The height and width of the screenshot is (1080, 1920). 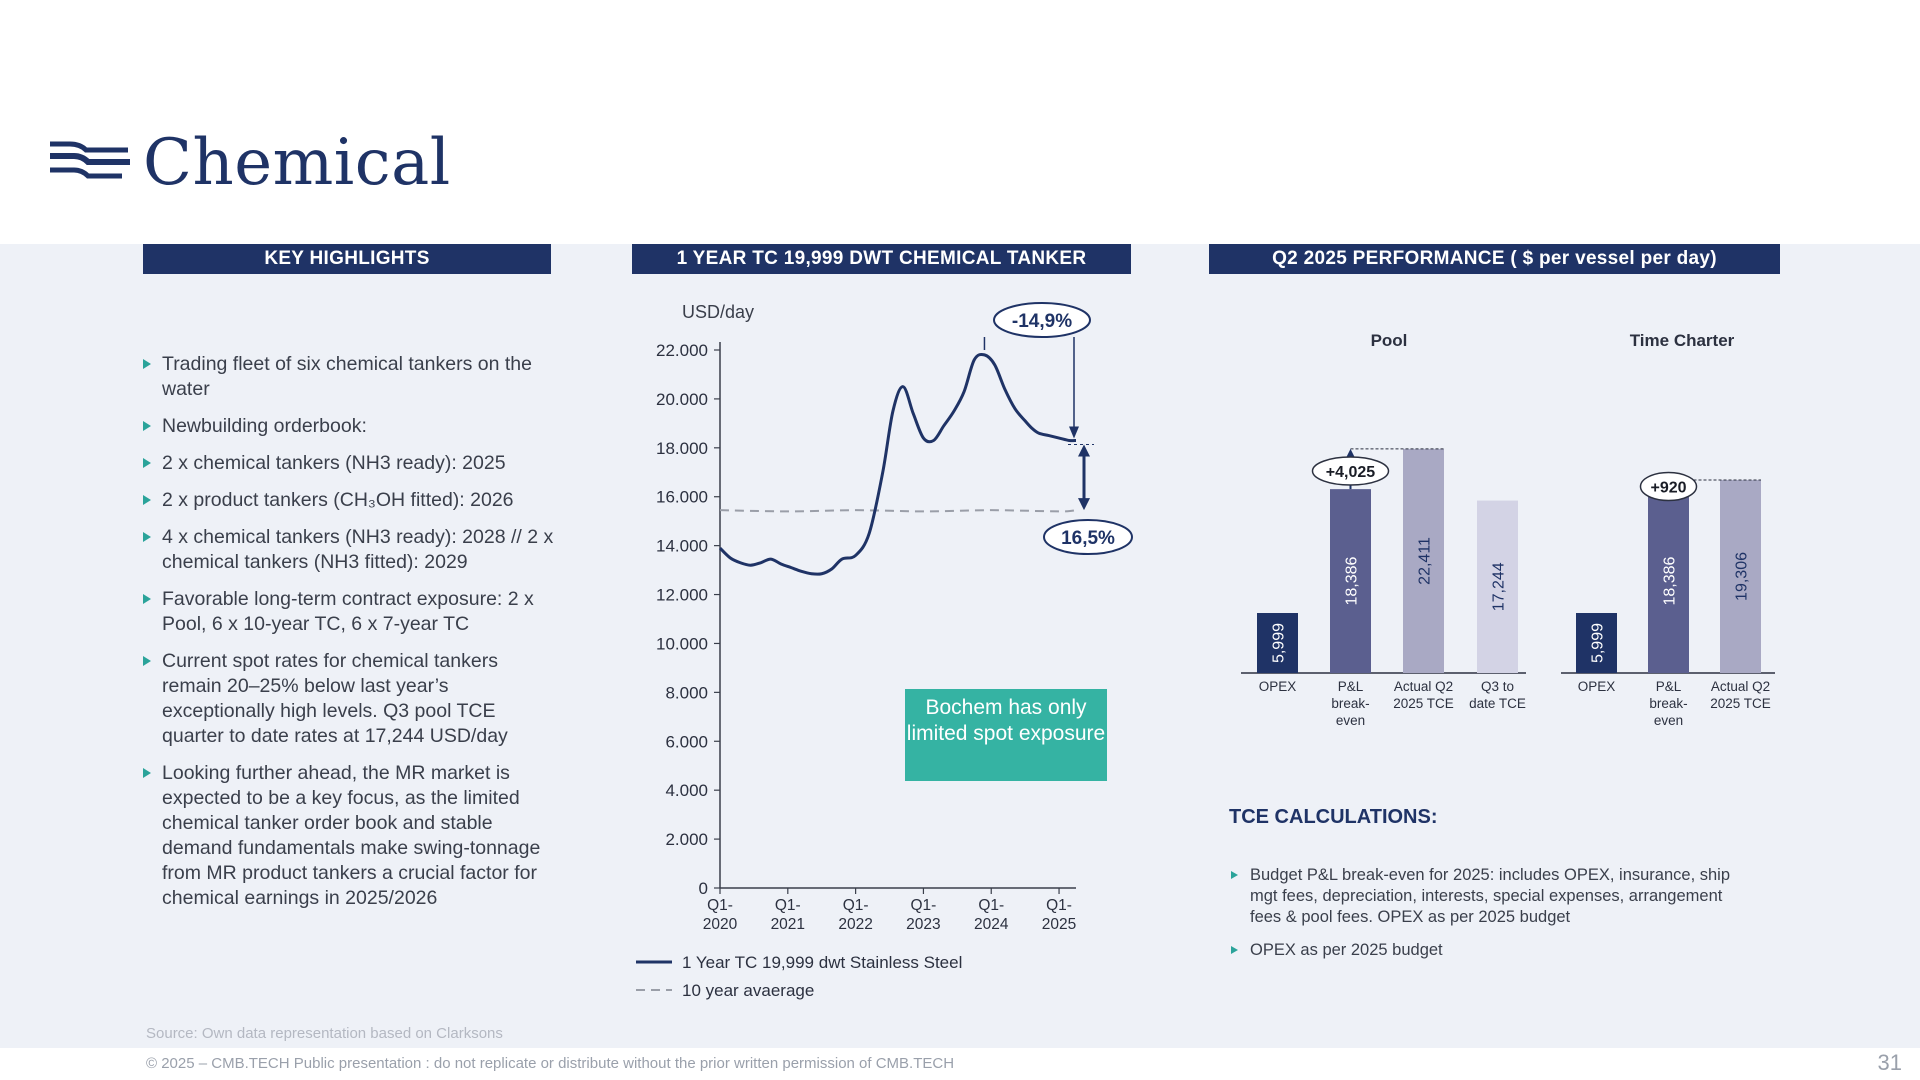 I want to click on time-charter-bar-value-label: 18,386, so click(x=1670, y=580).